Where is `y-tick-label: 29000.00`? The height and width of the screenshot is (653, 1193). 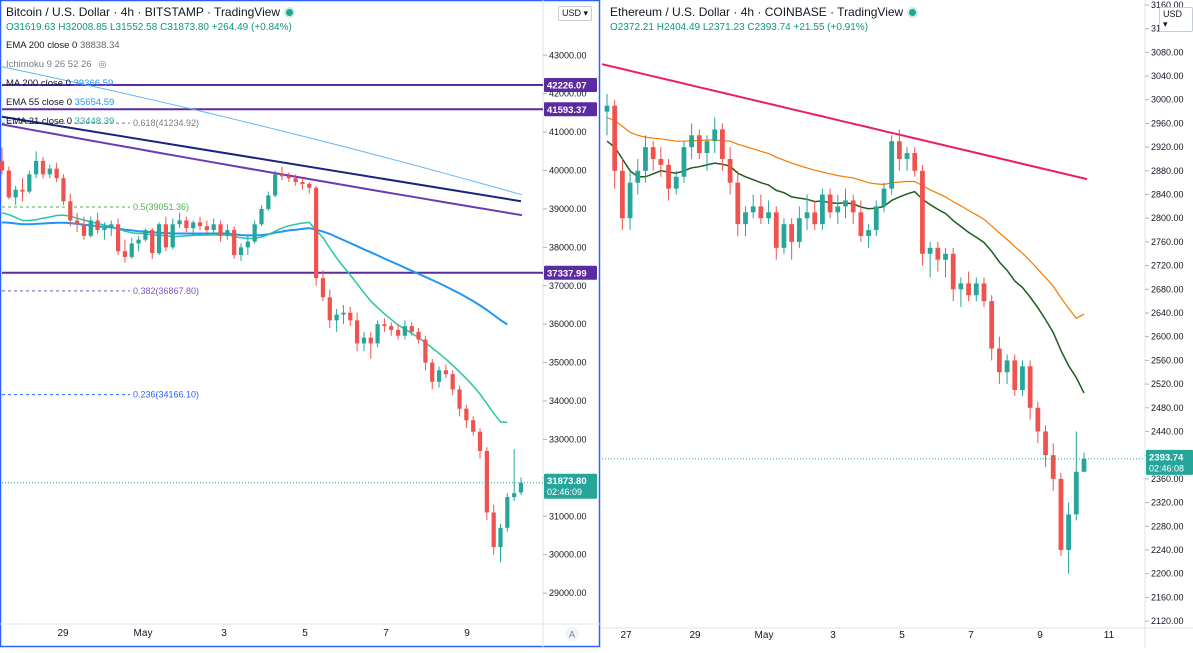 y-tick-label: 29000.00 is located at coordinates (568, 593).